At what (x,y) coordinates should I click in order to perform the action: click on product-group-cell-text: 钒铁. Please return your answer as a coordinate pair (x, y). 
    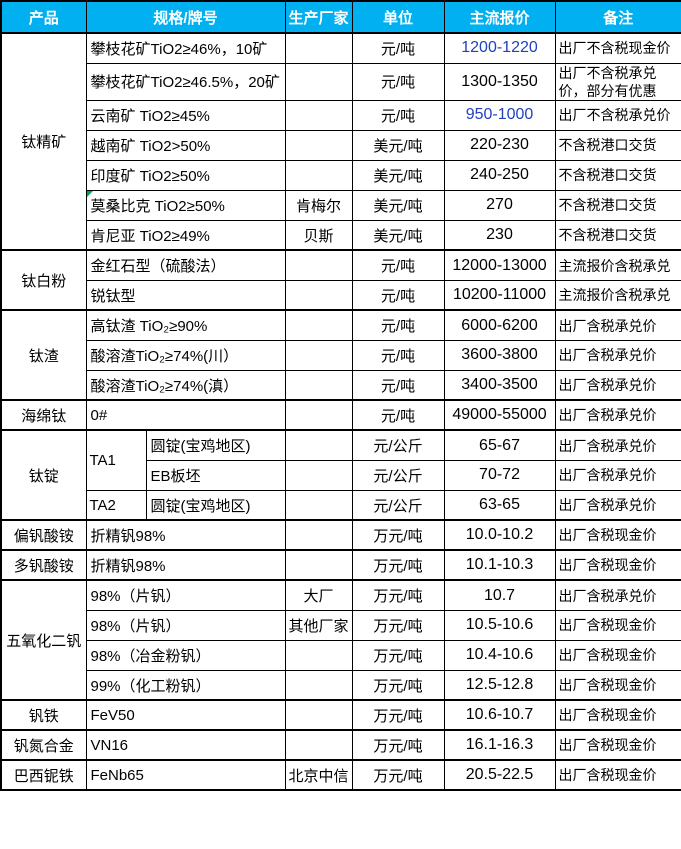
    Looking at the image, I should click on (43, 716).